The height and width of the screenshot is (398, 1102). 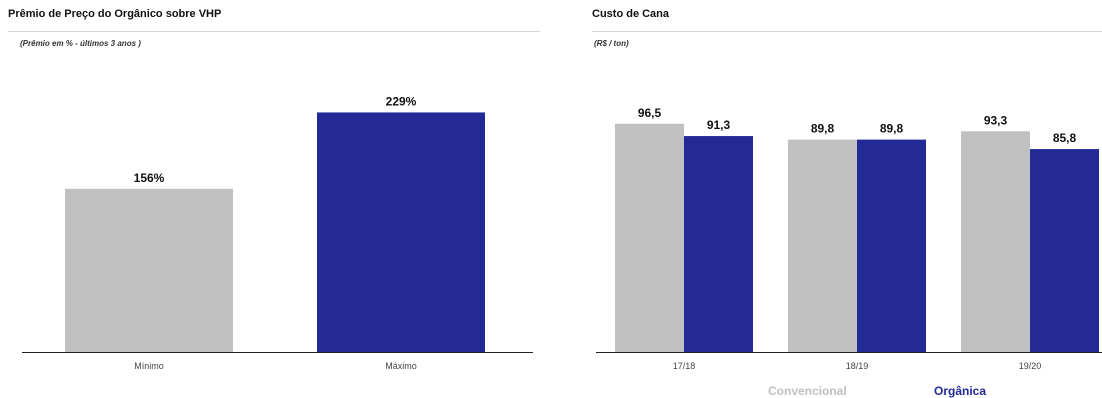 I want to click on x-tick-17-18: 17/18, so click(x=684, y=366).